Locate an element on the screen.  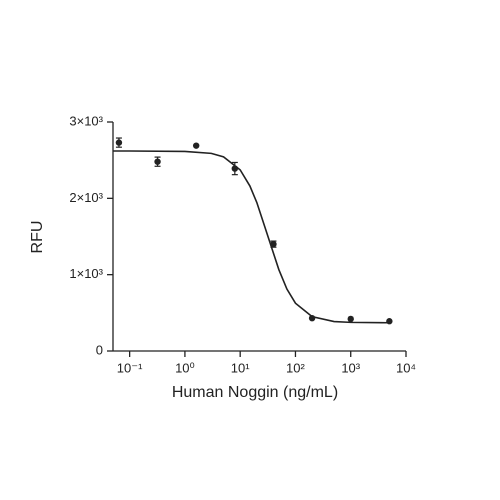
x-tick-label: 10⁰ is located at coordinates (185, 367).